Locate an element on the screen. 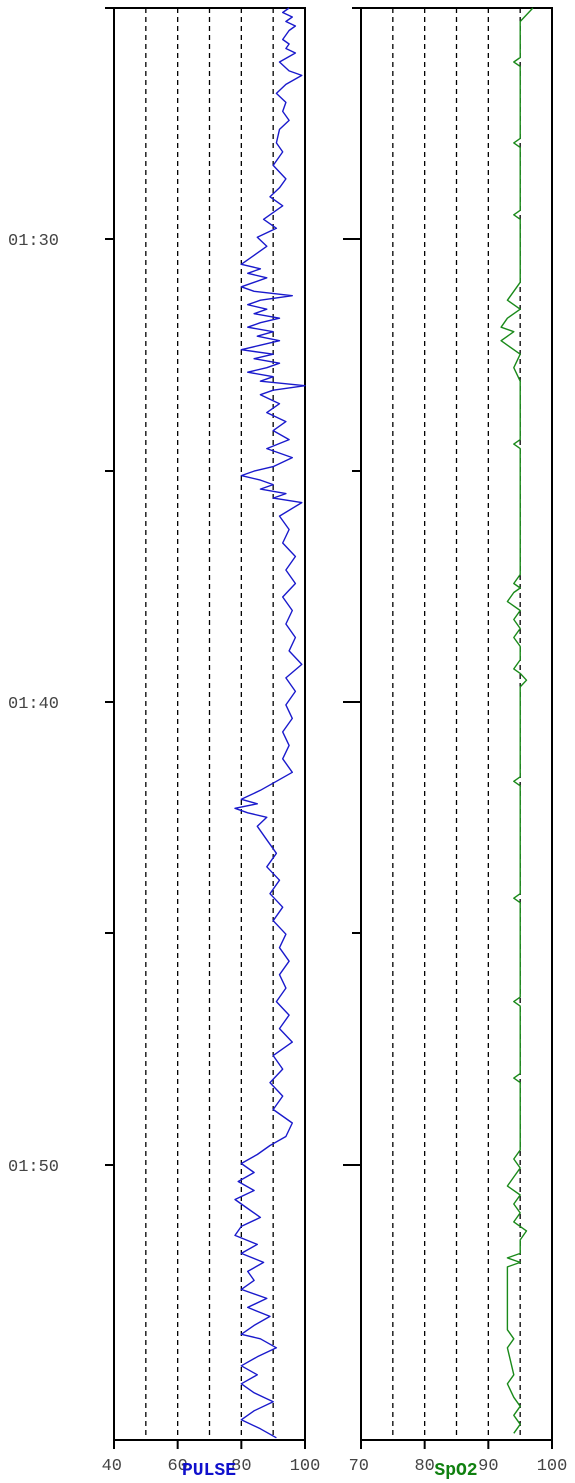 This screenshot has width=575, height=1483. time-label-0130: 01:30 is located at coordinates (33, 241).